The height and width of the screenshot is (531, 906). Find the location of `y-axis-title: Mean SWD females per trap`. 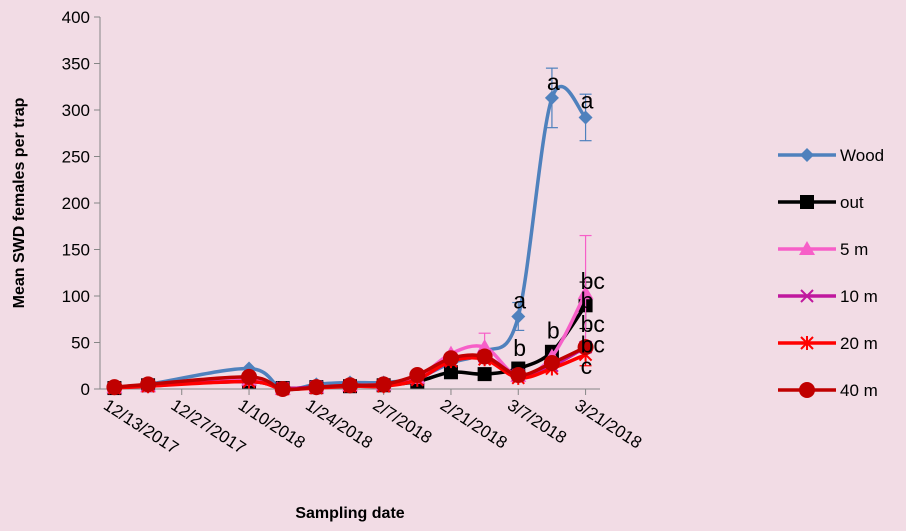

y-axis-title: Mean SWD females per trap is located at coordinates (19, 202).